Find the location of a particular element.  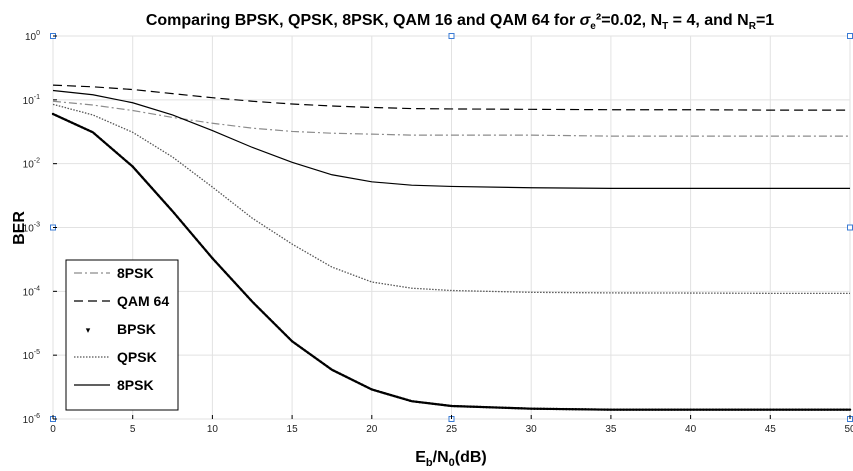

legend-label: QPSK is located at coordinates (137, 357).